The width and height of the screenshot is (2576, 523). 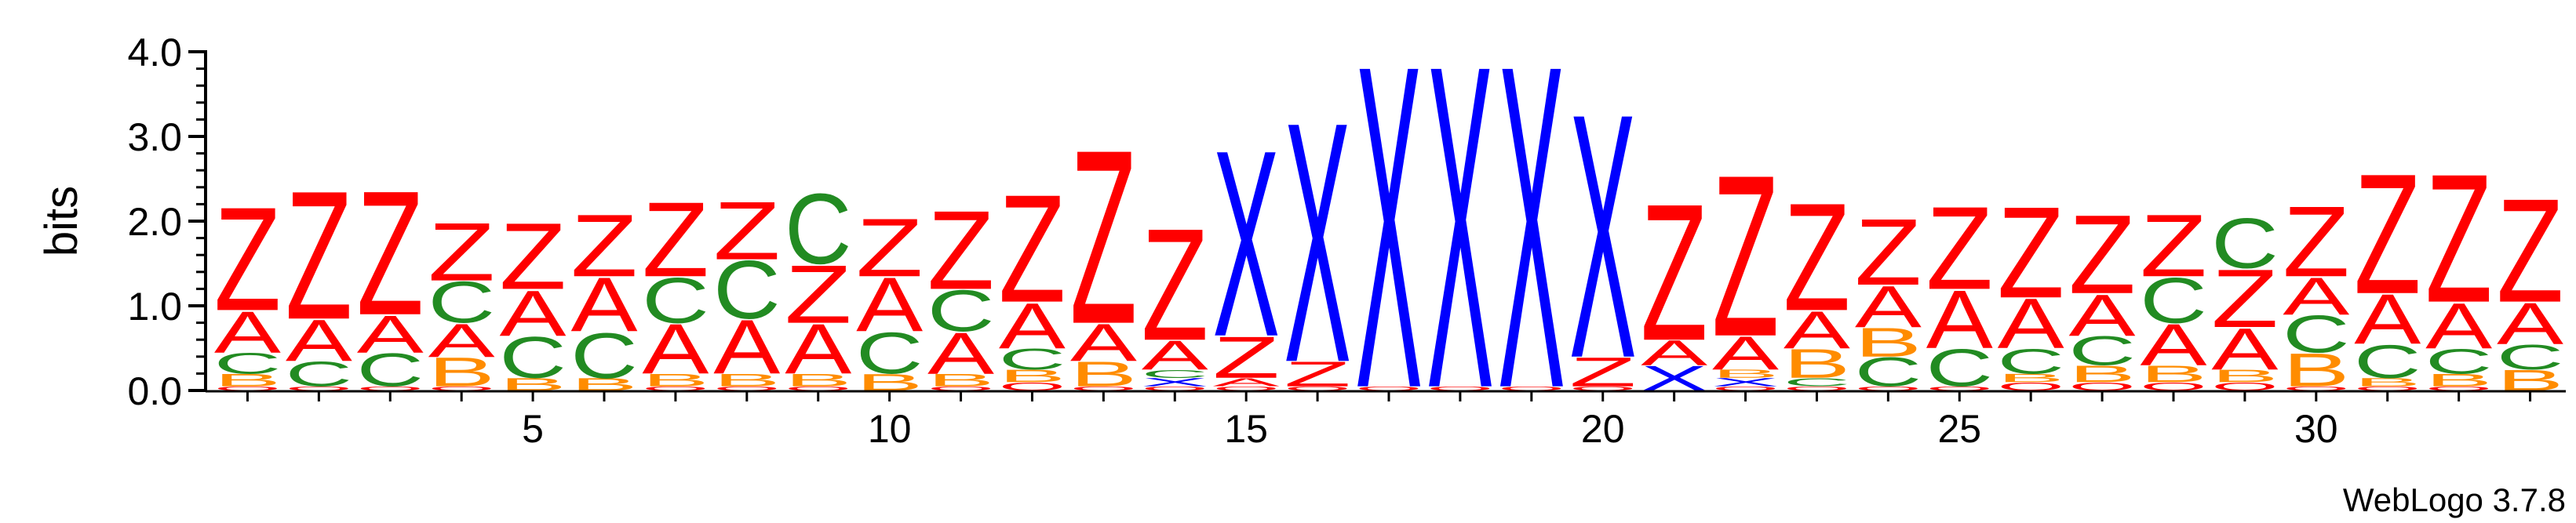 What do you see at coordinates (1246, 429) in the screenshot?
I see `x-tick-label: 15` at bounding box center [1246, 429].